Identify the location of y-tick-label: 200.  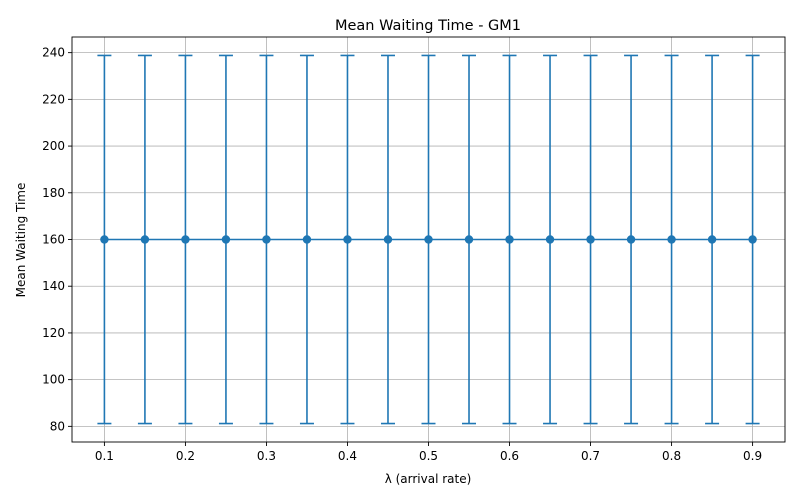
(53, 146).